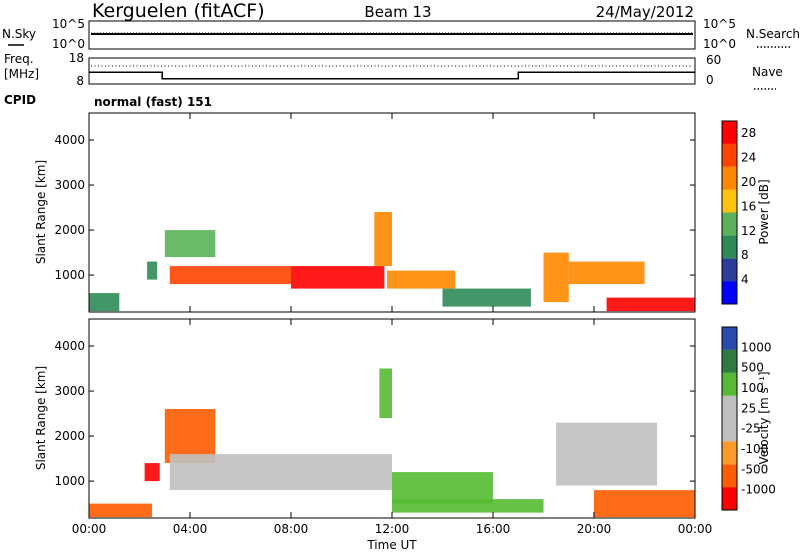  I want to click on station-title: Kerguelen (fitACF), so click(178, 11).